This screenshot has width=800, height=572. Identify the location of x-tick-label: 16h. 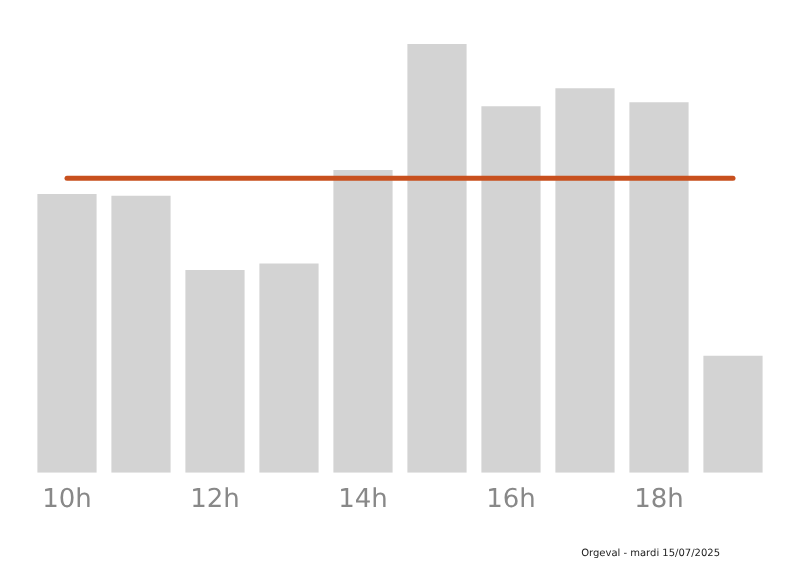
(511, 500).